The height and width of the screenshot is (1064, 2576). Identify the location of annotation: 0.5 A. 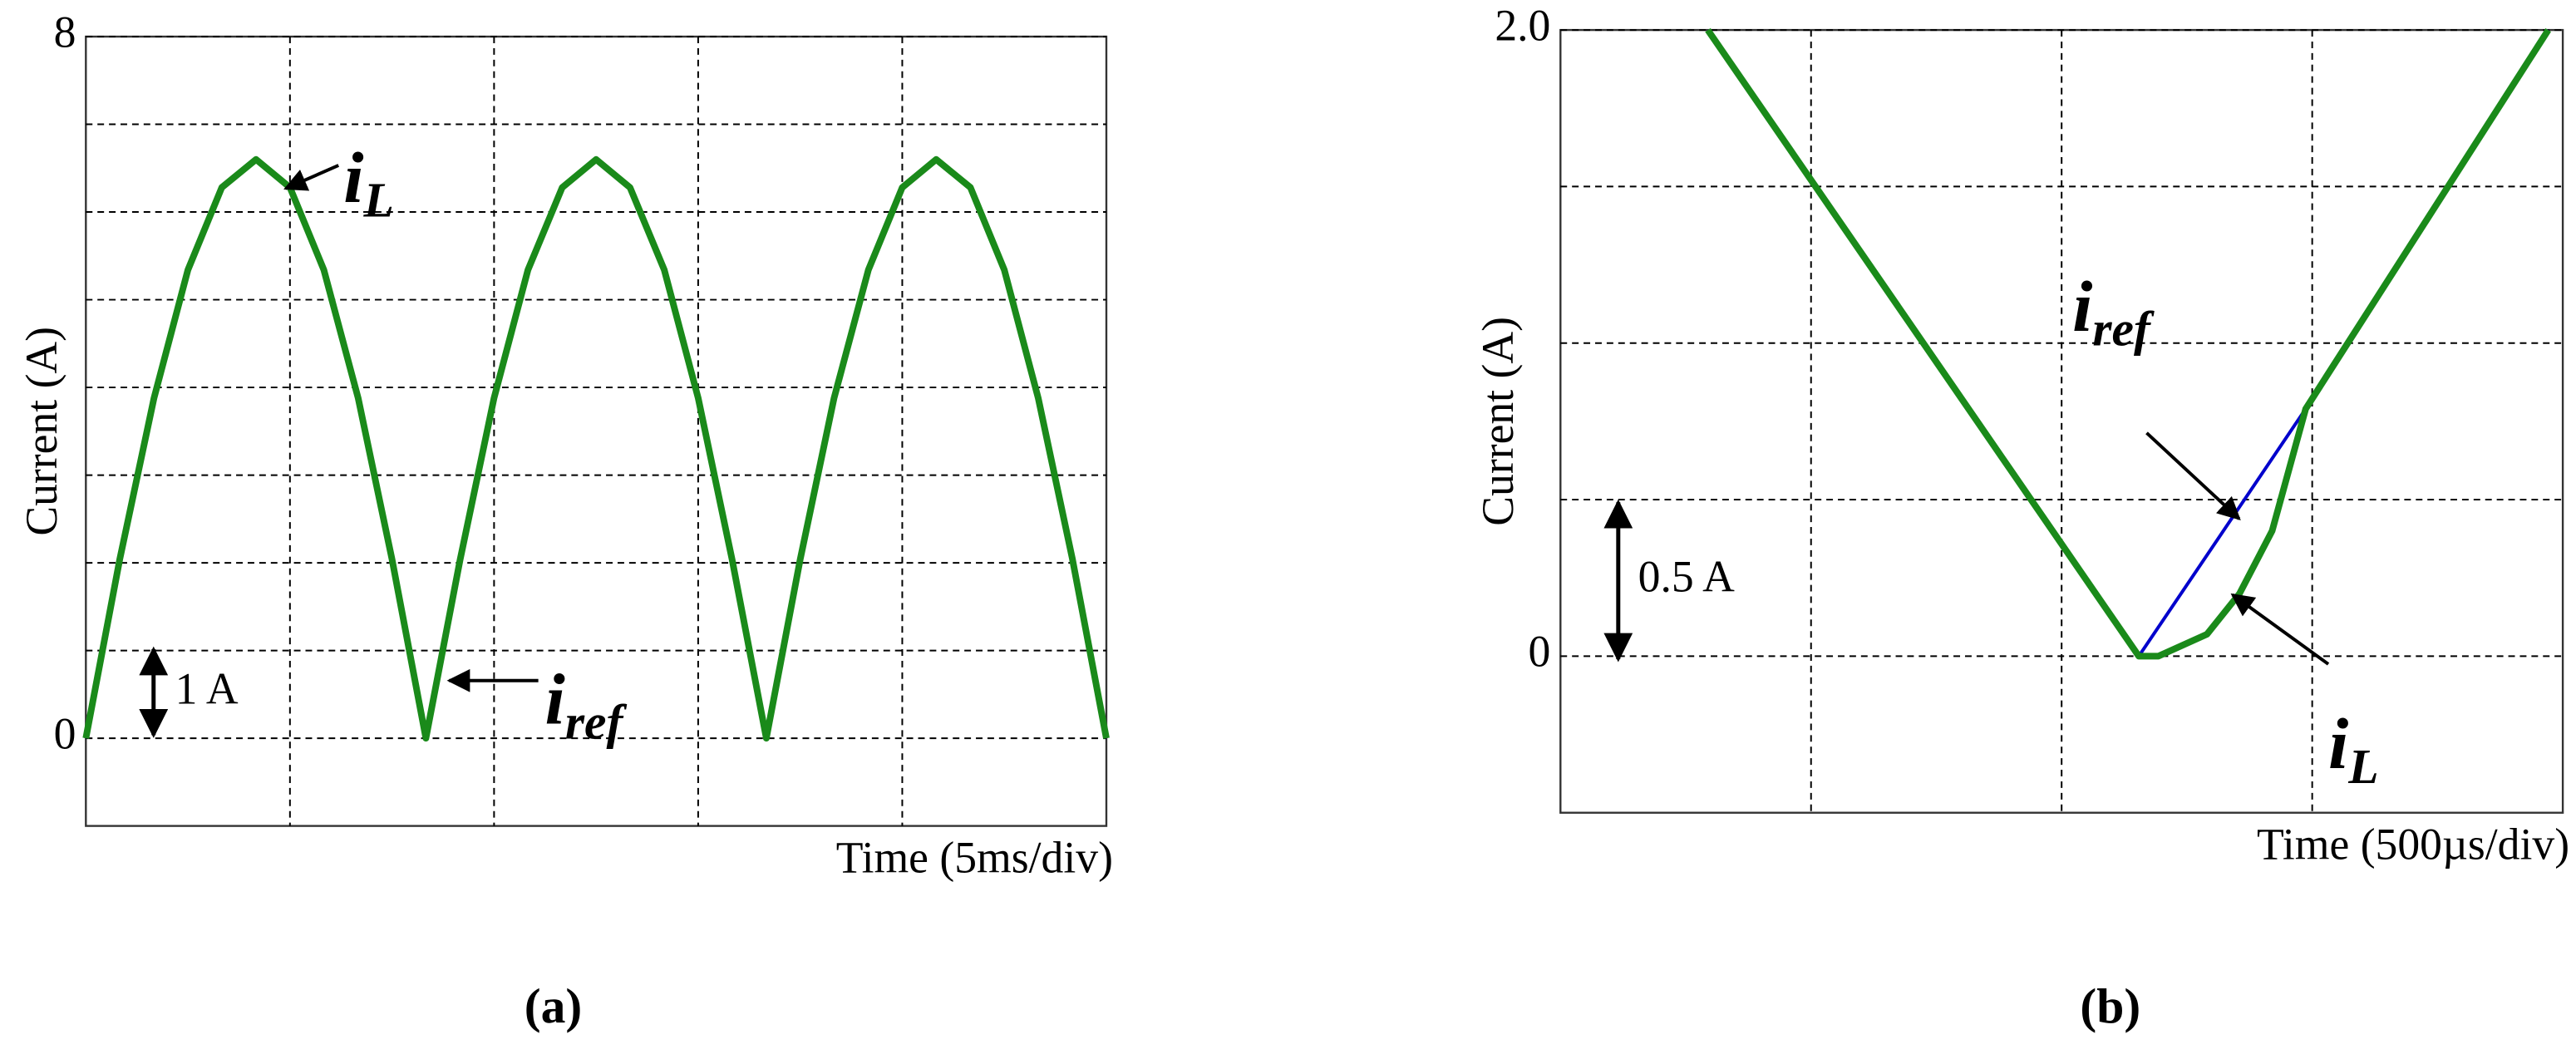
(1686, 577).